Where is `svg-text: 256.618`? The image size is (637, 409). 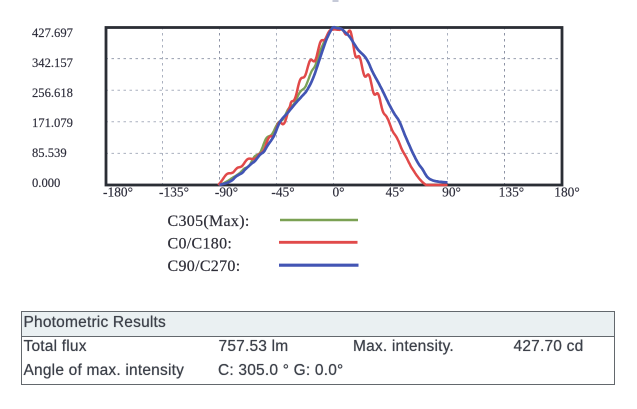
svg-text: 256.618 is located at coordinates (52, 93).